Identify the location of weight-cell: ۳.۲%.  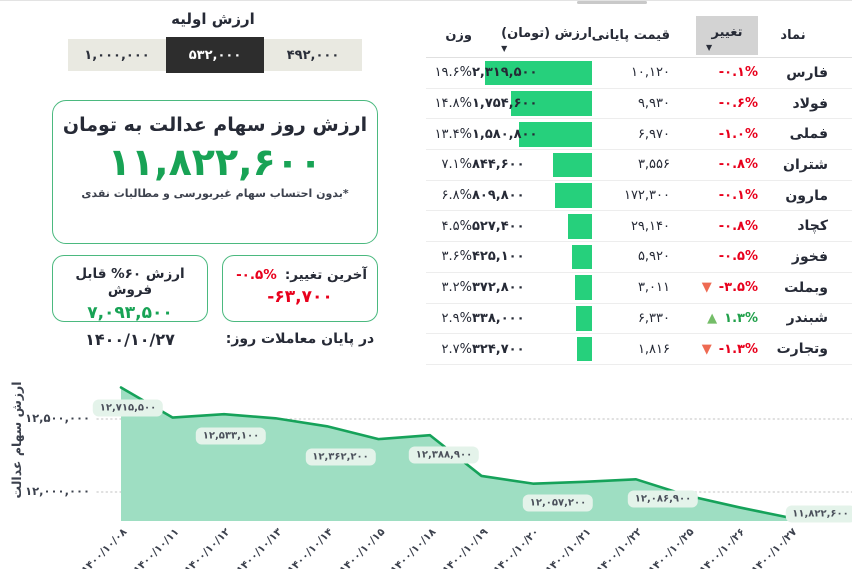
(456, 288).